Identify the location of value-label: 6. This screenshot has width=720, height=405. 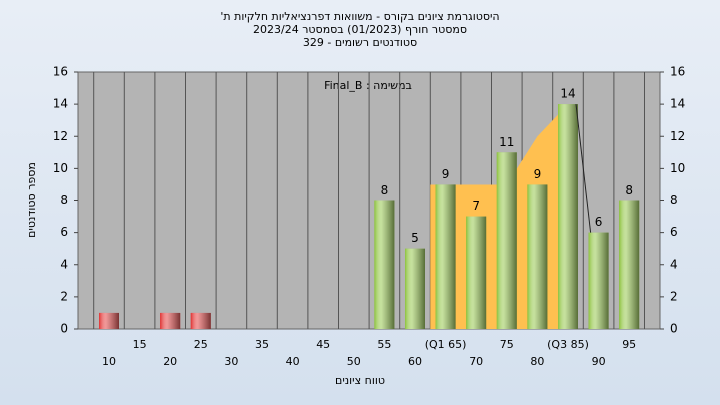
(599, 222).